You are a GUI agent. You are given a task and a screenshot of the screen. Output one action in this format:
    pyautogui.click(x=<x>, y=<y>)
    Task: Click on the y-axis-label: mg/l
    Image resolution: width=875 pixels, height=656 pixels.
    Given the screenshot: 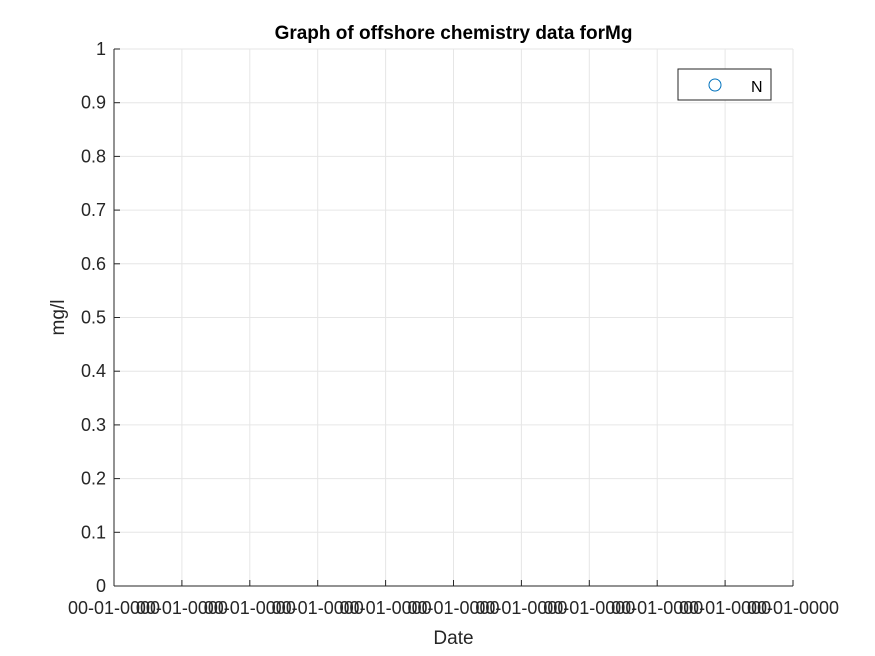 What is the action you would take?
    pyautogui.click(x=58, y=318)
    